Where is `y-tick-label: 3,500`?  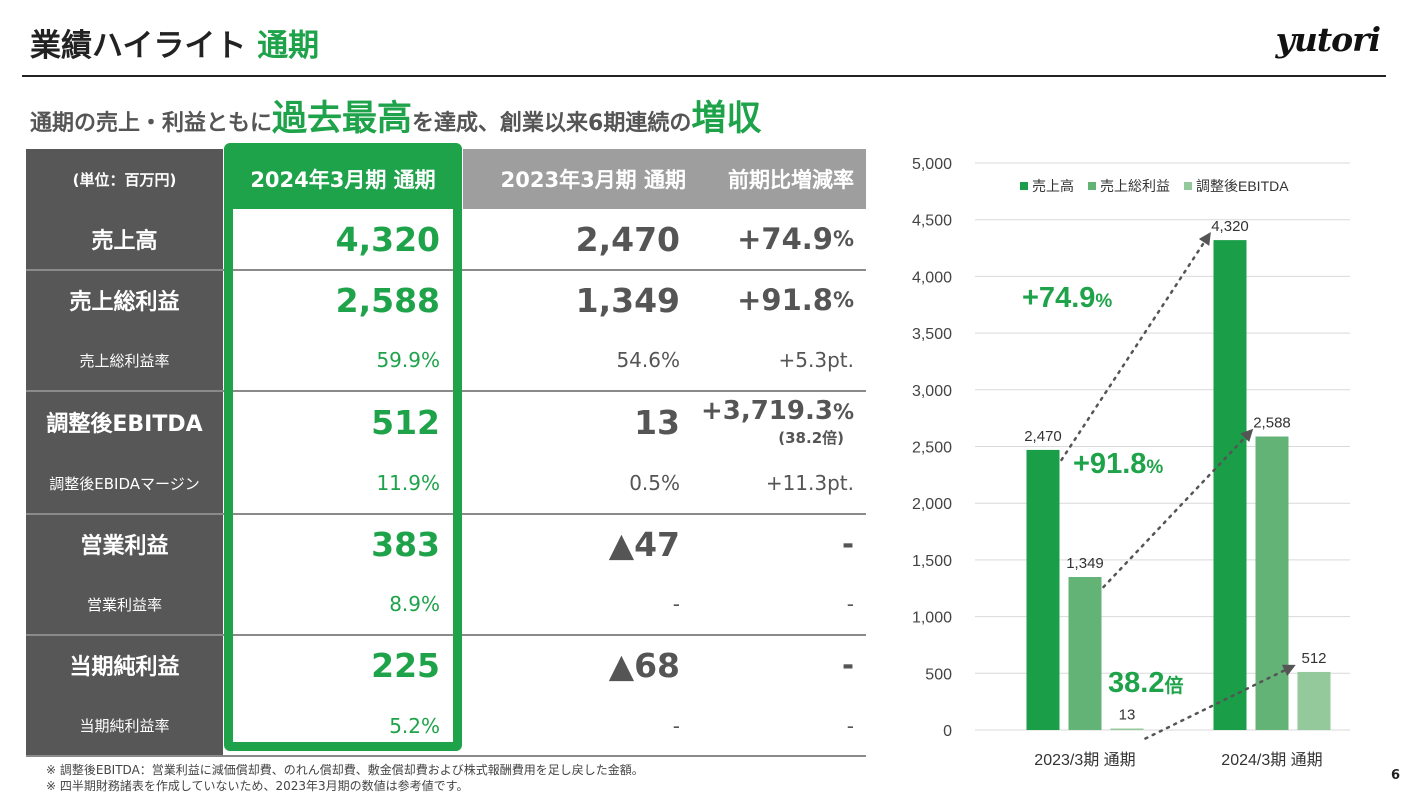
y-tick-label: 3,500 is located at coordinates (932, 334).